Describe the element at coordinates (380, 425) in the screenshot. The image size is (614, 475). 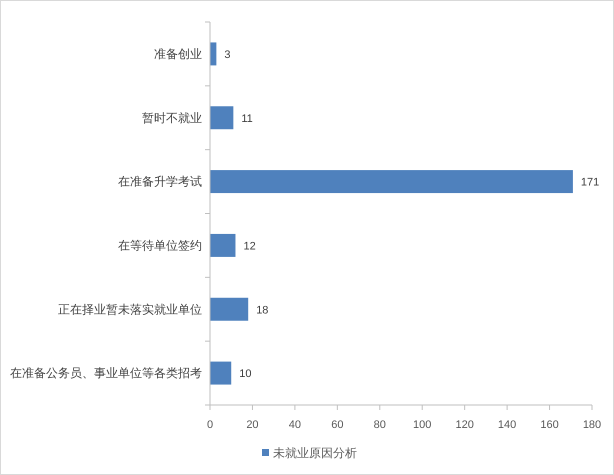
I see `x-tick-label: 80` at that location.